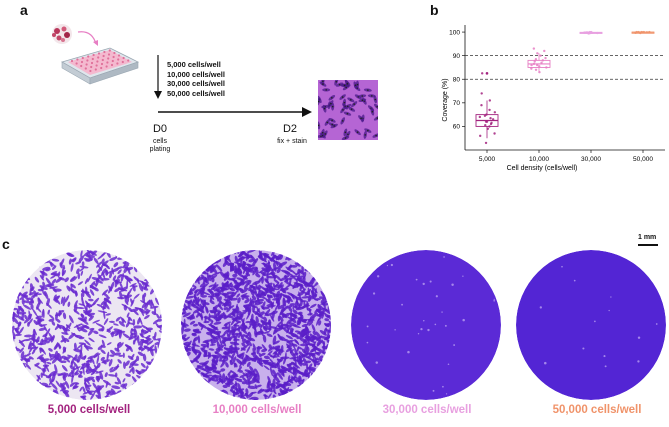 The image size is (669, 427). I want to click on cell-cluster-icon, so click(62, 34).